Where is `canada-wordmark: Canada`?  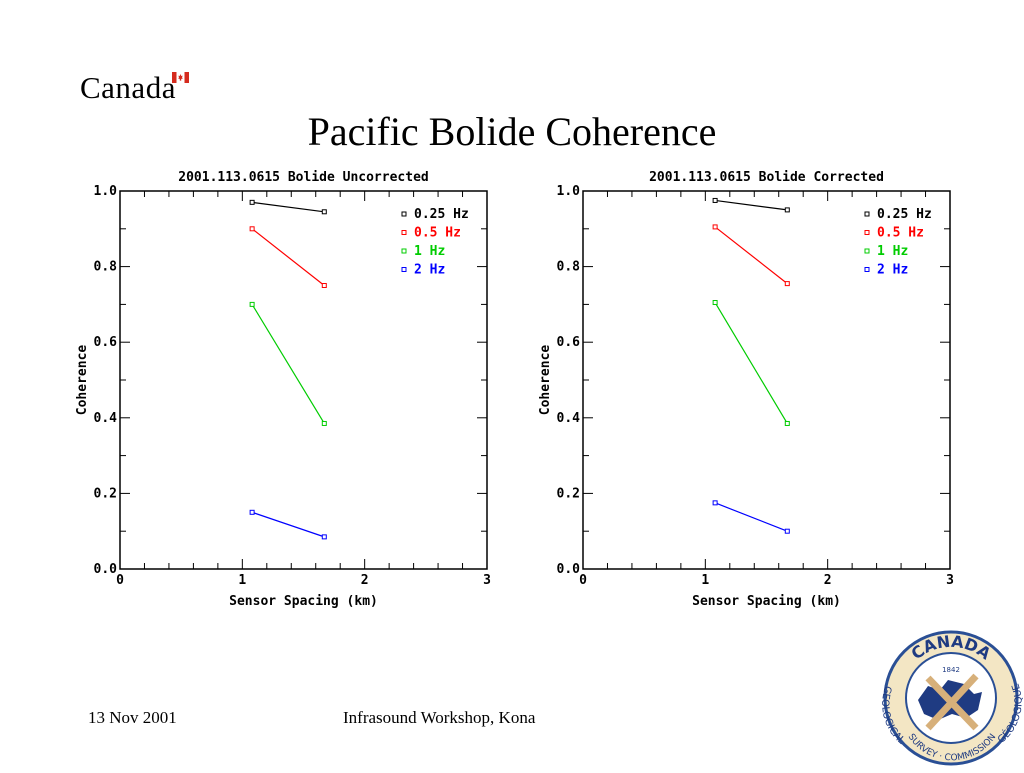 canada-wordmark: Canada is located at coordinates (128, 87).